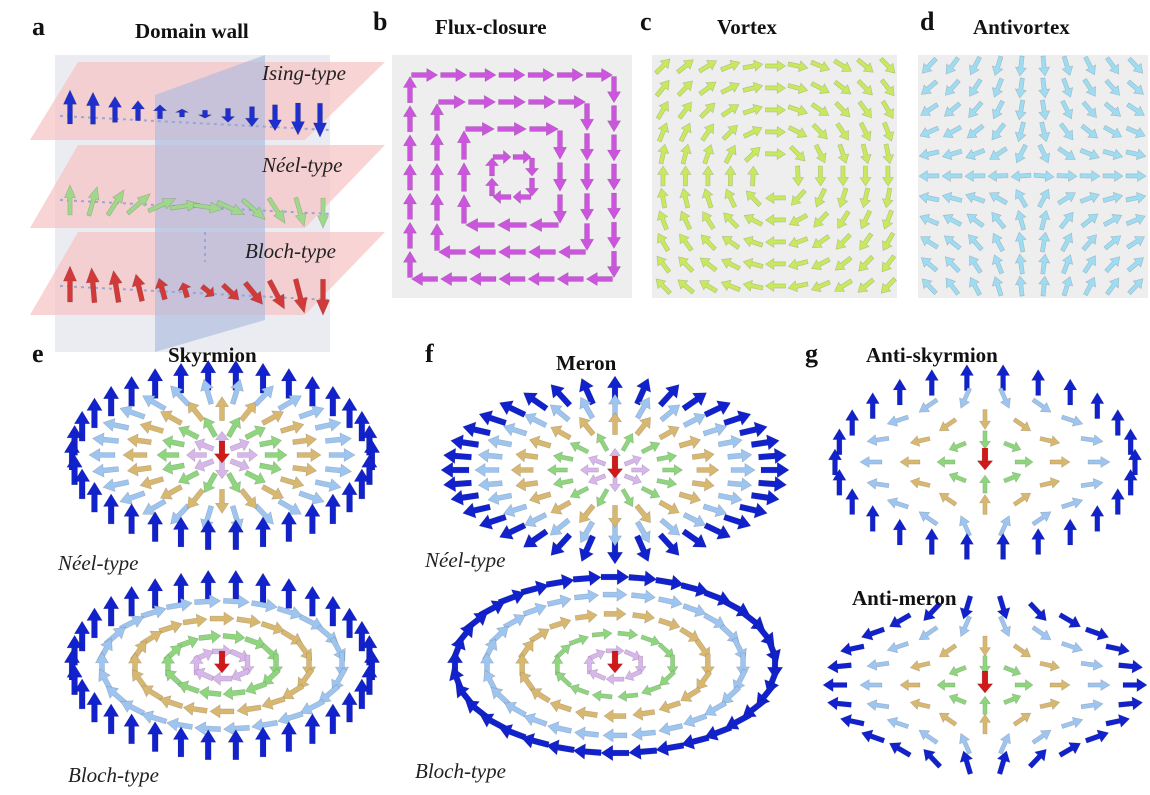 The height and width of the screenshot is (795, 1150). What do you see at coordinates (303, 73) in the screenshot?
I see `ising-type-label: Ising-type` at bounding box center [303, 73].